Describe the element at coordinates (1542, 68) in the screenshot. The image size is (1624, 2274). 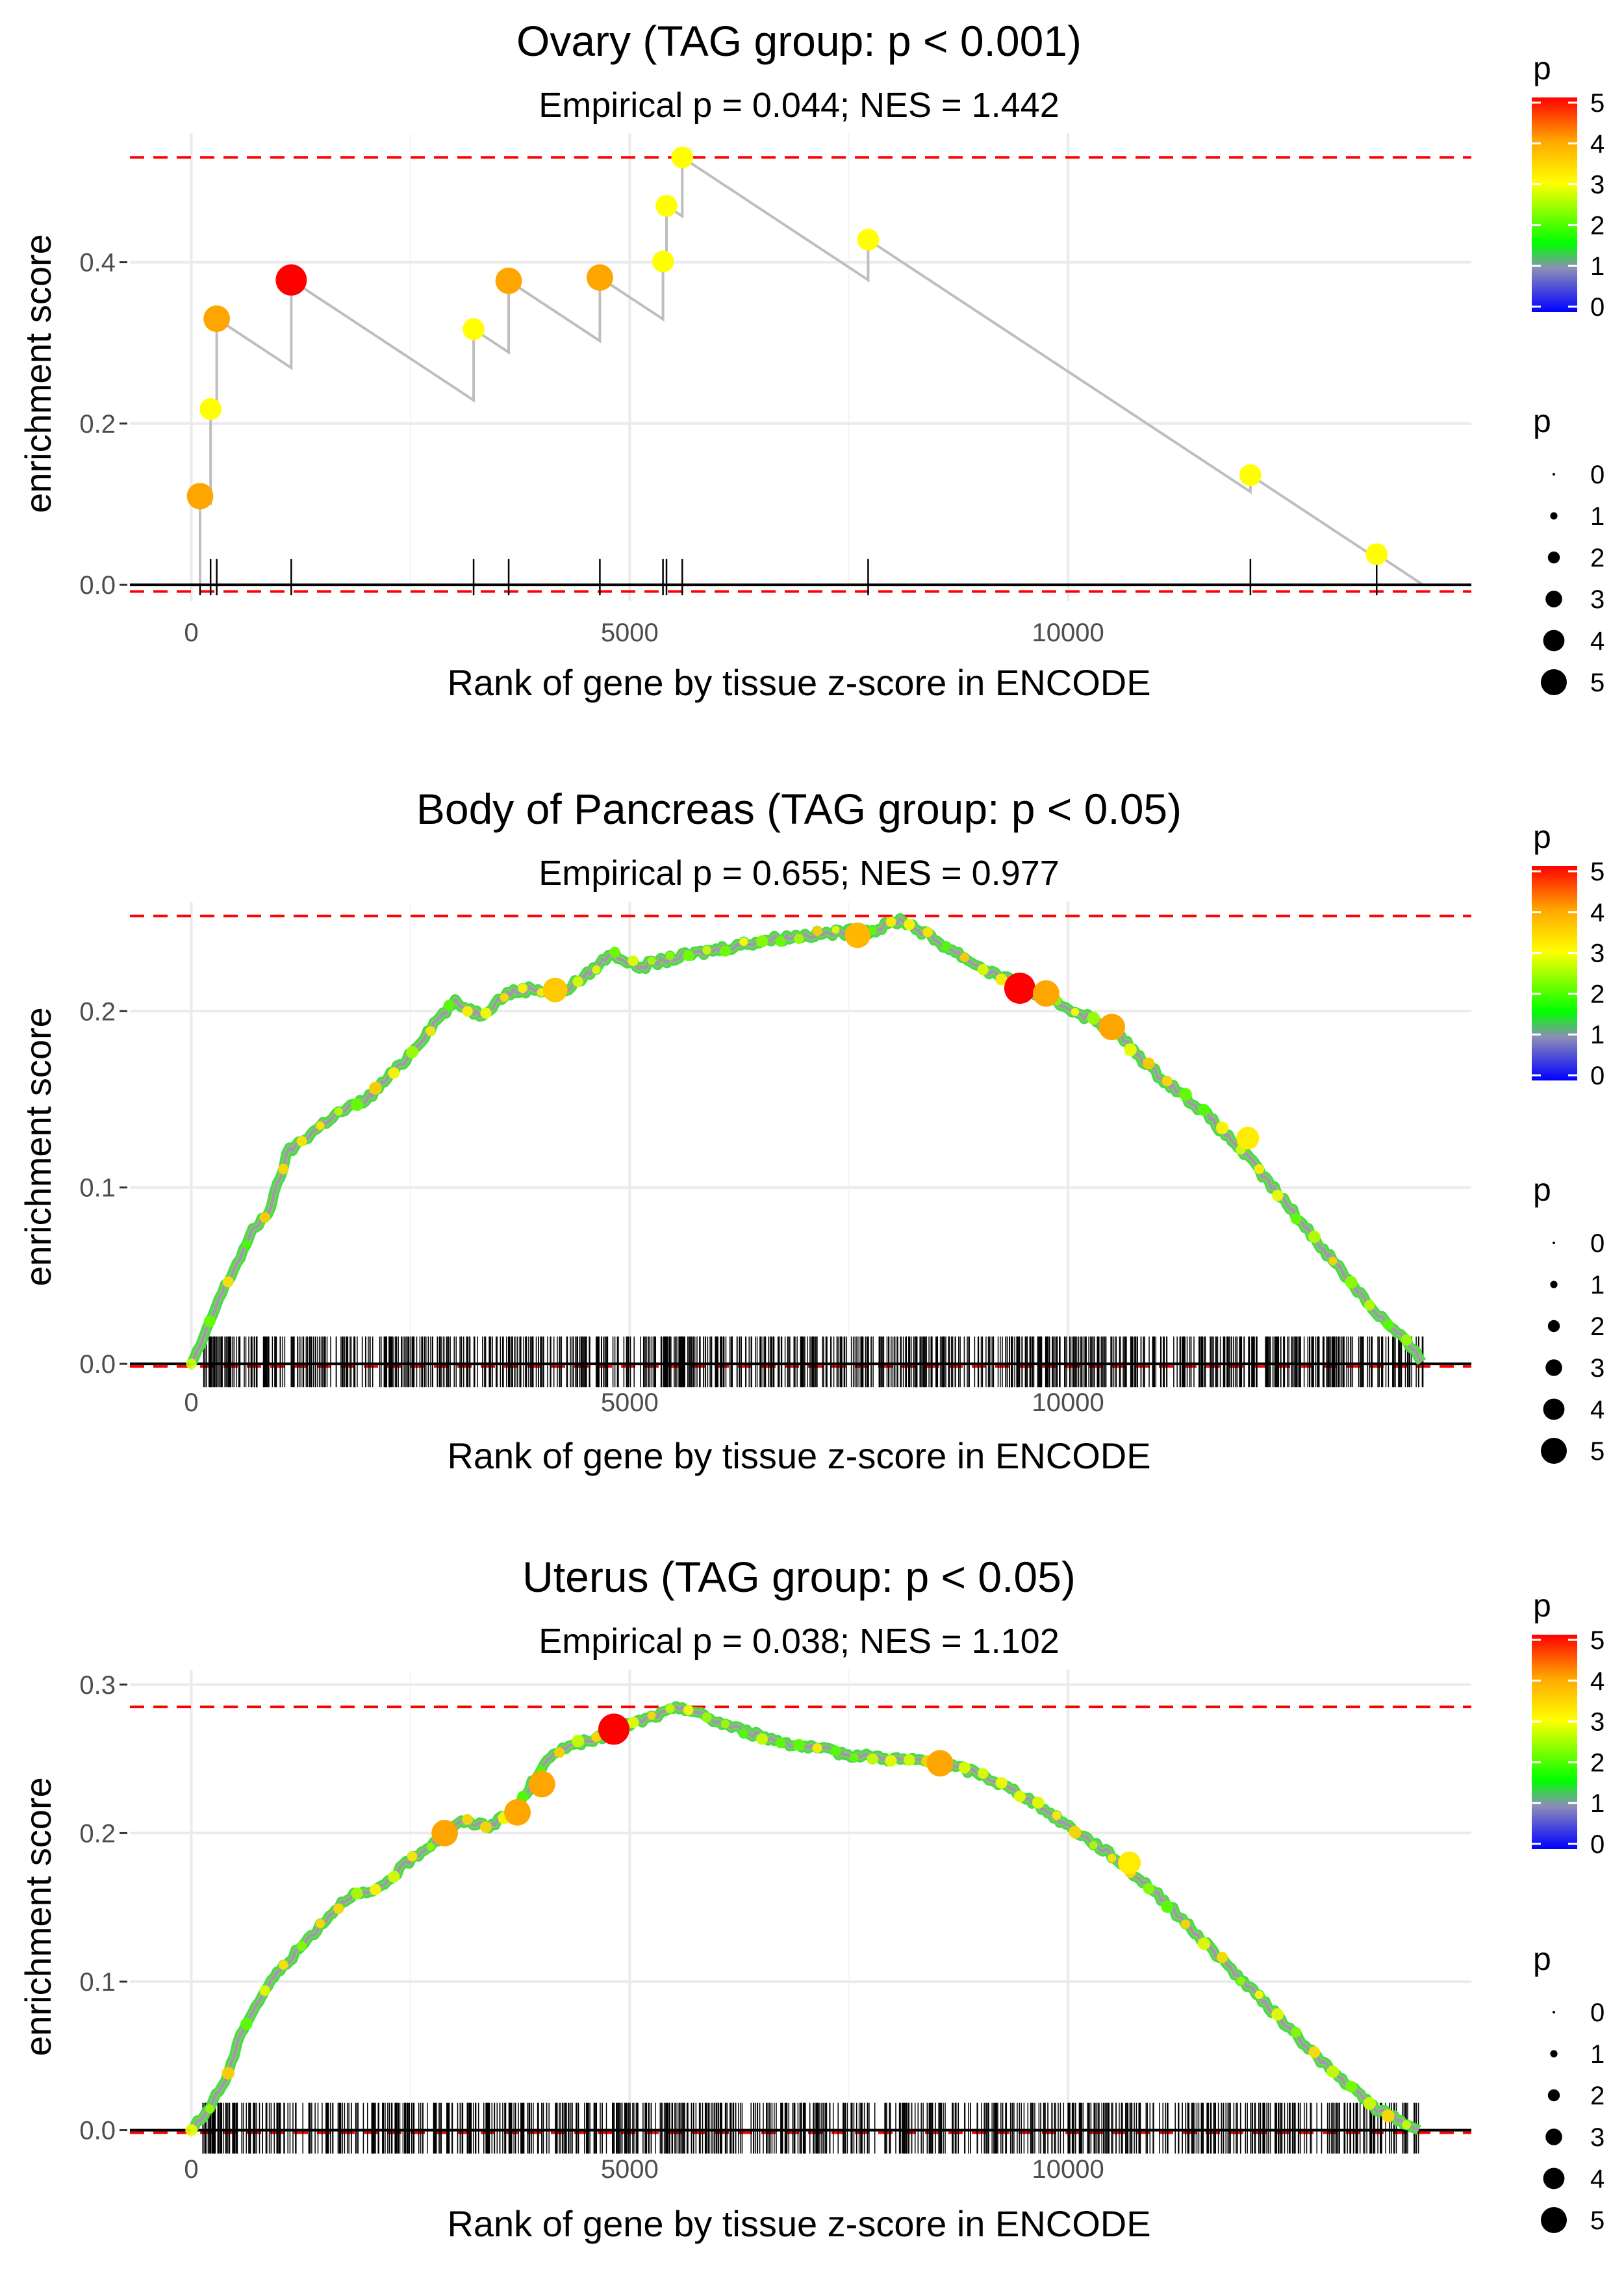
I see `color-legend-title: p` at that location.